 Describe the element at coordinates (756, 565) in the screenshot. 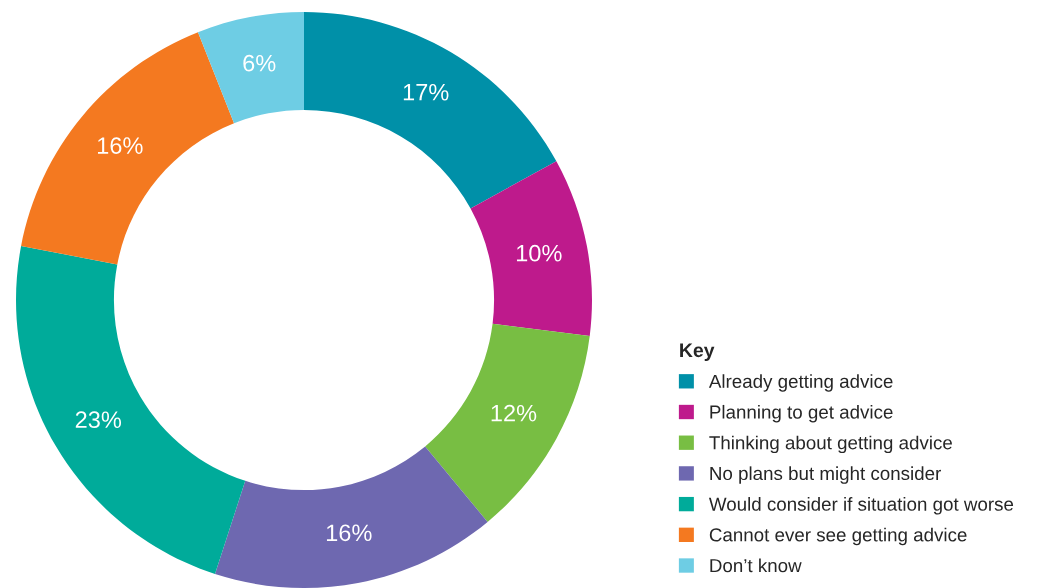

I see `legend-label: Don’t know` at that location.